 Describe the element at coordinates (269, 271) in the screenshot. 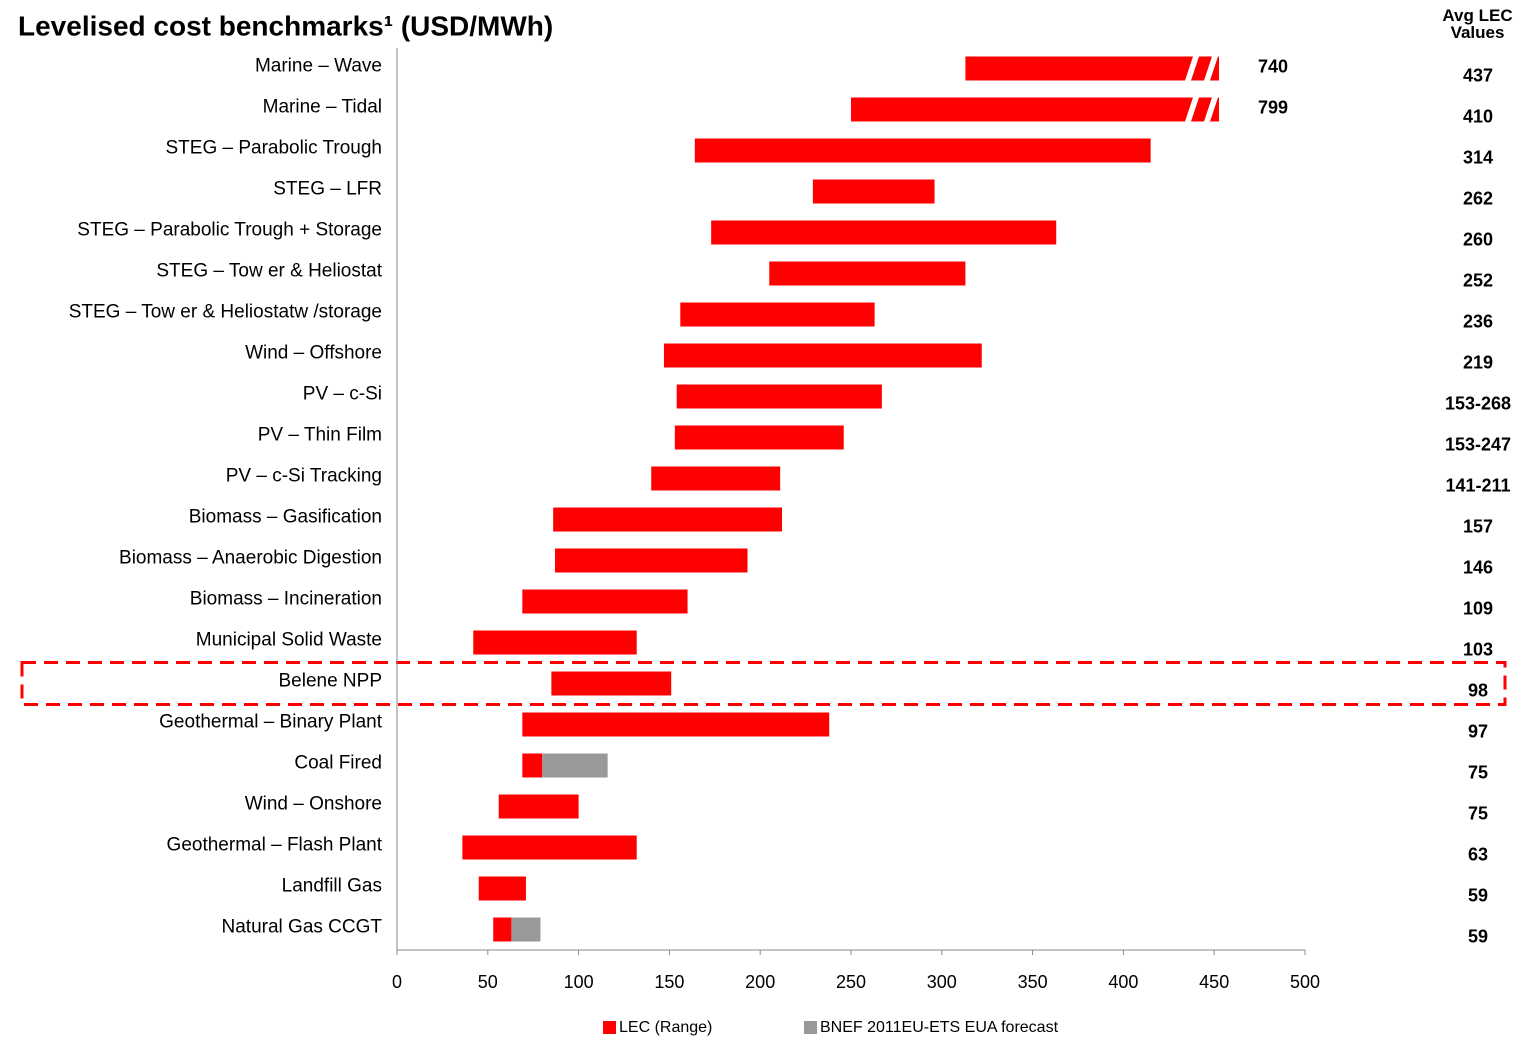

I see `category-label: STEG – Tow er & Heliostat` at that location.